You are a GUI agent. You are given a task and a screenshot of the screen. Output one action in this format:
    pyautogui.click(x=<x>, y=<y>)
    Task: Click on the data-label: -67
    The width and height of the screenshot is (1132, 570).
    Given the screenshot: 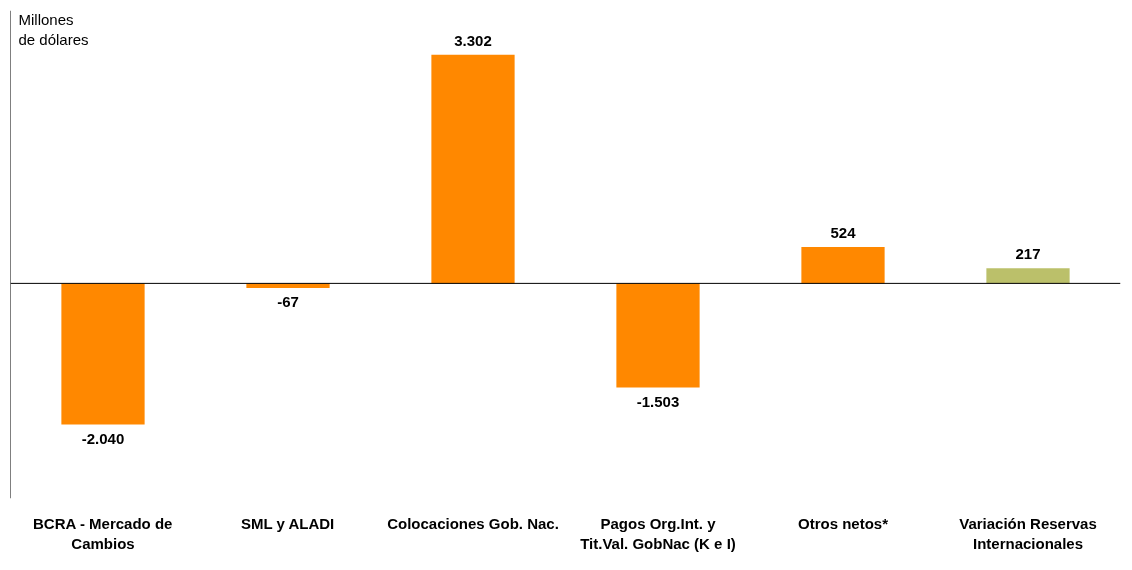 What is the action you would take?
    pyautogui.click(x=288, y=302)
    